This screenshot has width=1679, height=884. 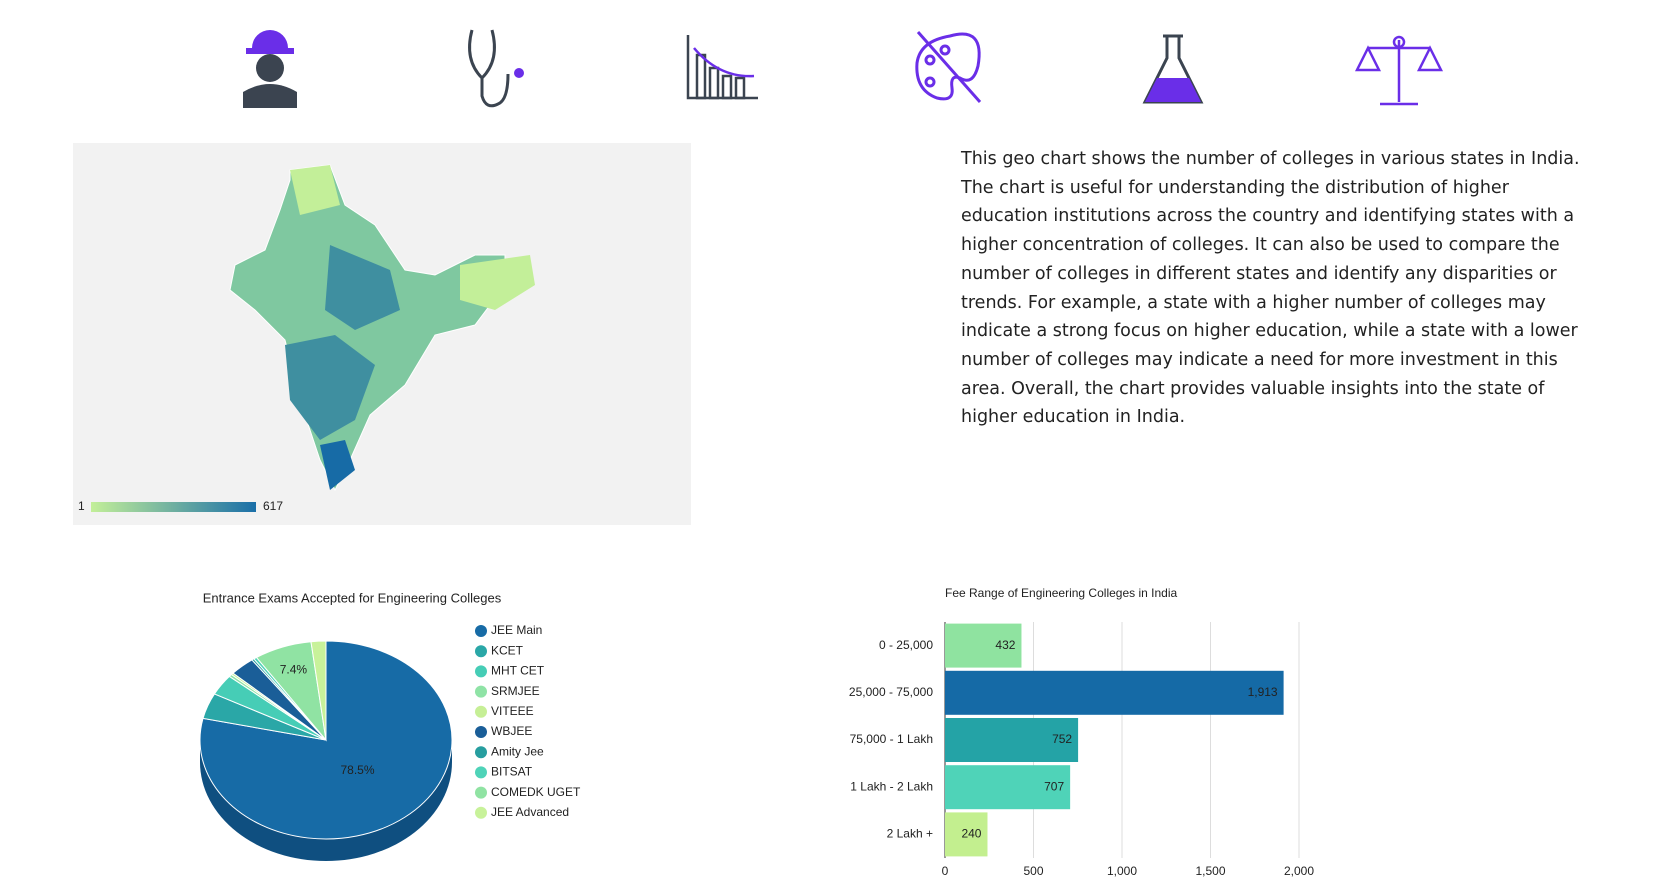 What do you see at coordinates (512, 772) in the screenshot?
I see `legend-label: BITSAT` at bounding box center [512, 772].